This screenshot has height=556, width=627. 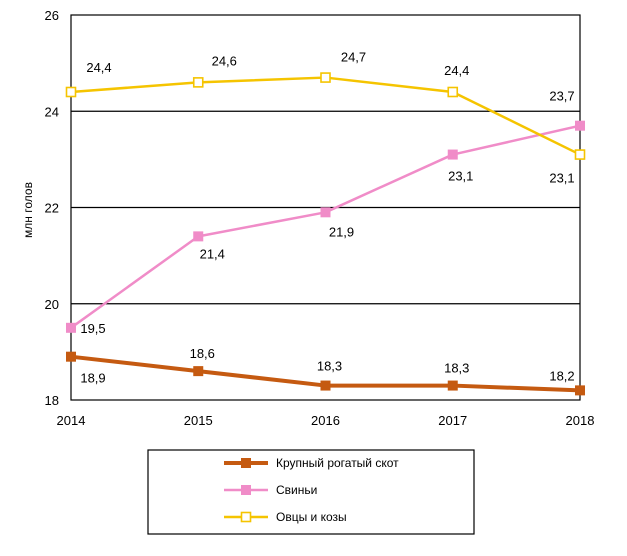 I want to click on x-axis-ticks: 2014 2015 2016 2017 2018, so click(x=326, y=420).